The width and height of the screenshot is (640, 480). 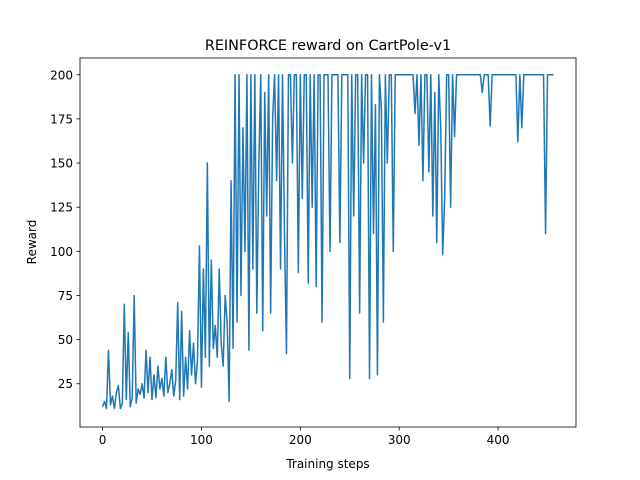 I want to click on x-tick-label: 100, so click(x=201, y=440).